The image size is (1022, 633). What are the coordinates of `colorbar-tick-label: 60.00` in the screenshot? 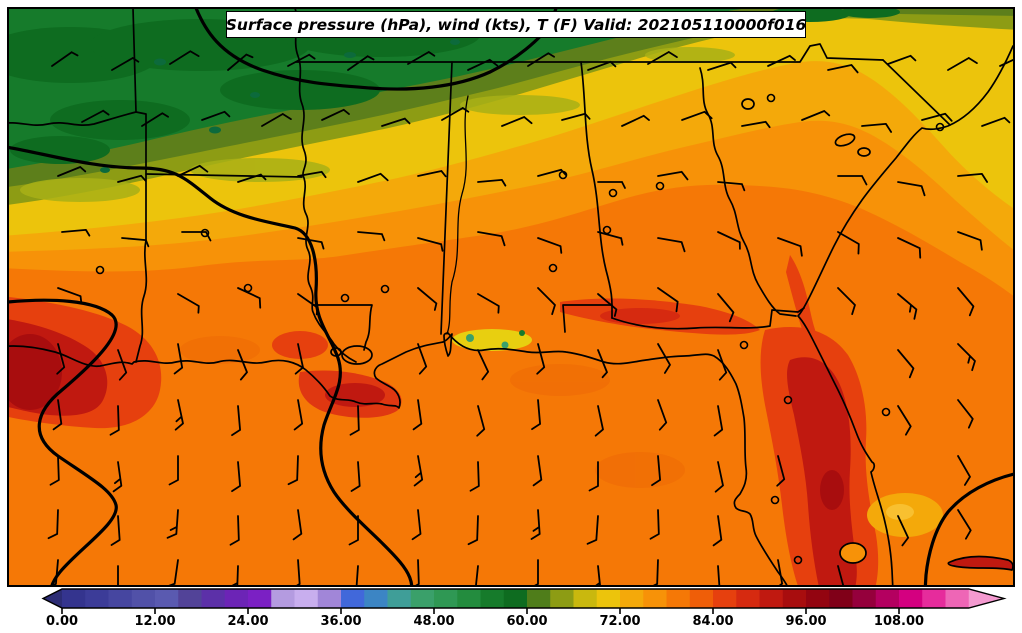 It's located at (527, 621).